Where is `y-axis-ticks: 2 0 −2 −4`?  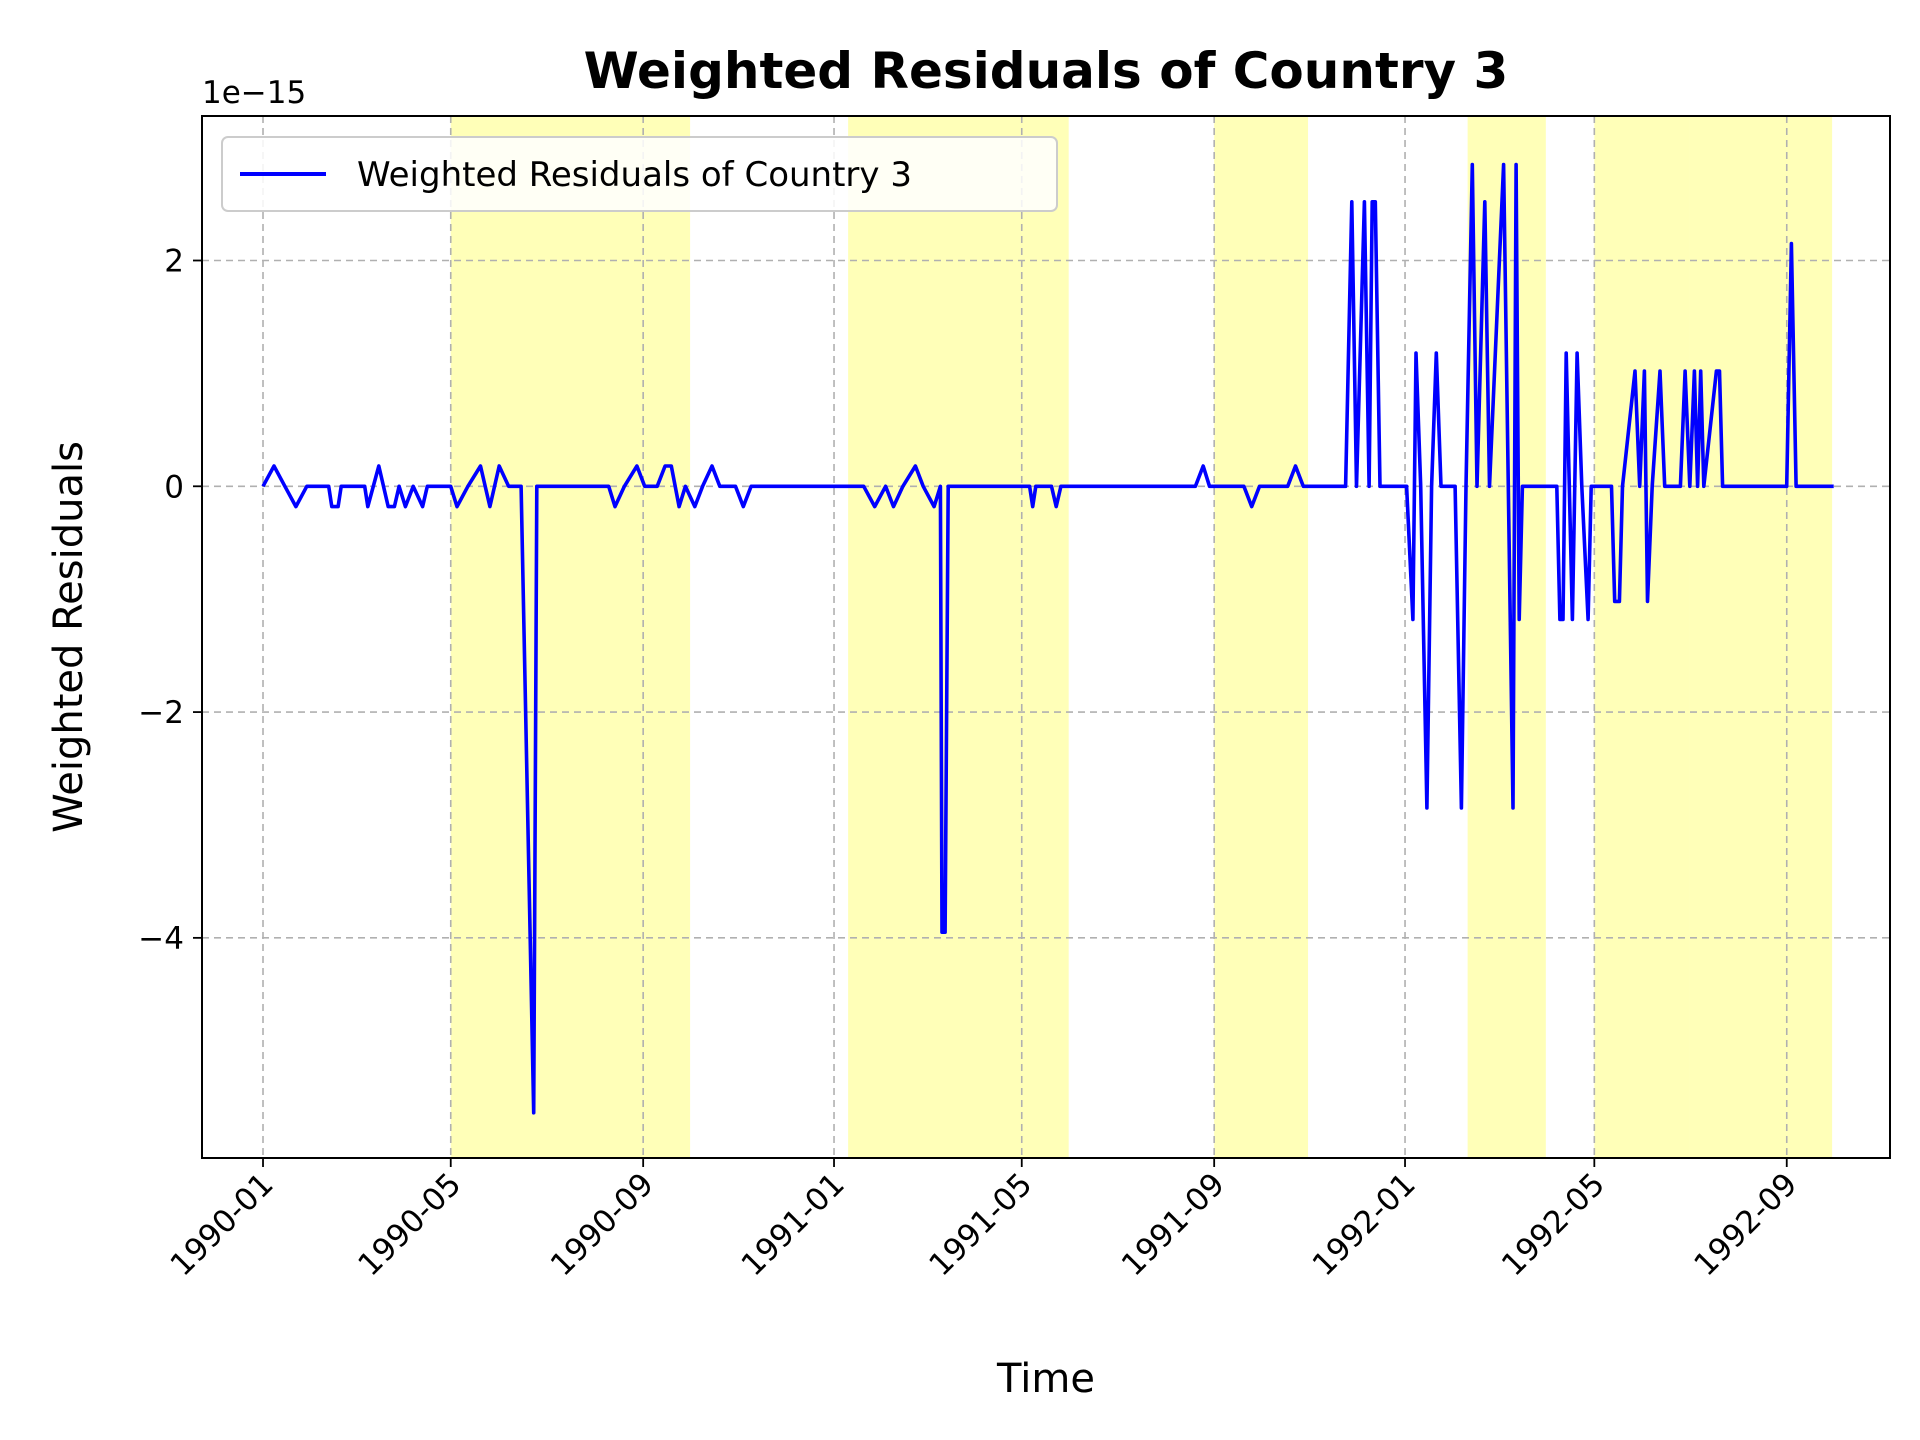
y-axis-ticks: 2 0 −2 −4 is located at coordinates (170, 600).